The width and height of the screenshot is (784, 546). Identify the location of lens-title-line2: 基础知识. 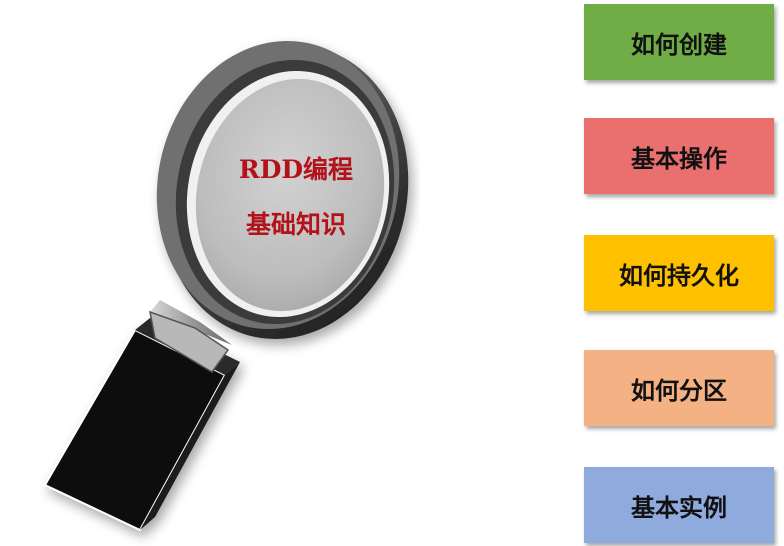
(295, 224).